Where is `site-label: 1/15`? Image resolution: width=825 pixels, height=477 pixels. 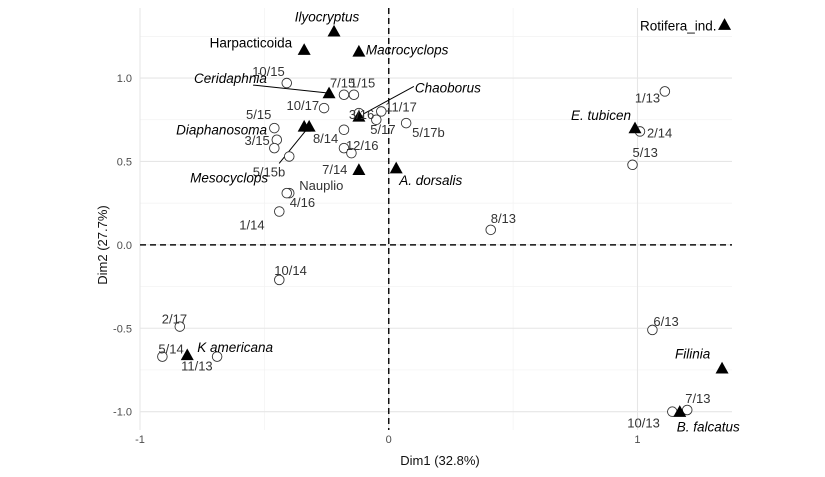
site-label: 1/15 is located at coordinates (362, 83).